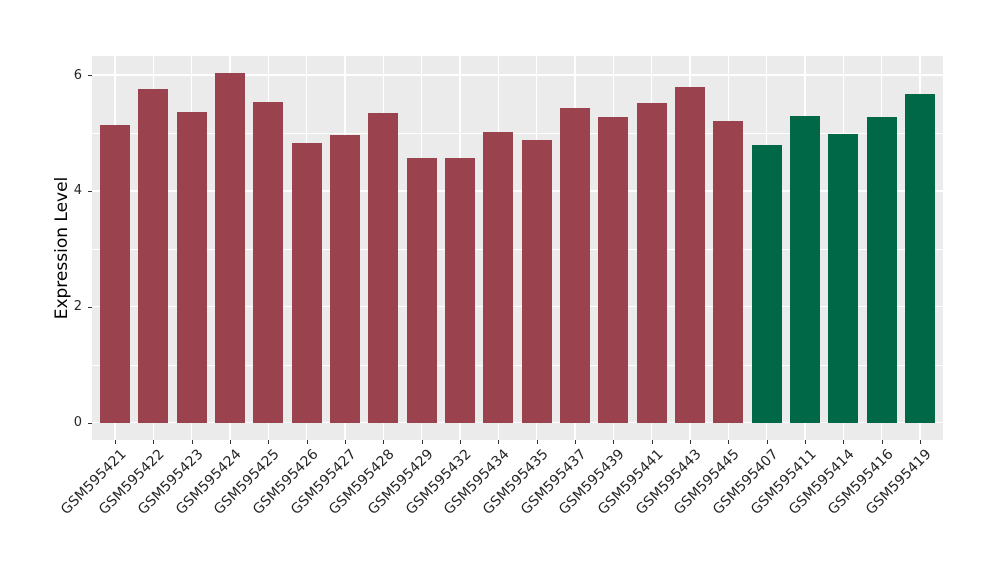 The width and height of the screenshot is (1000, 580). What do you see at coordinates (805, 269) in the screenshot?
I see `bar-GSM595411` at bounding box center [805, 269].